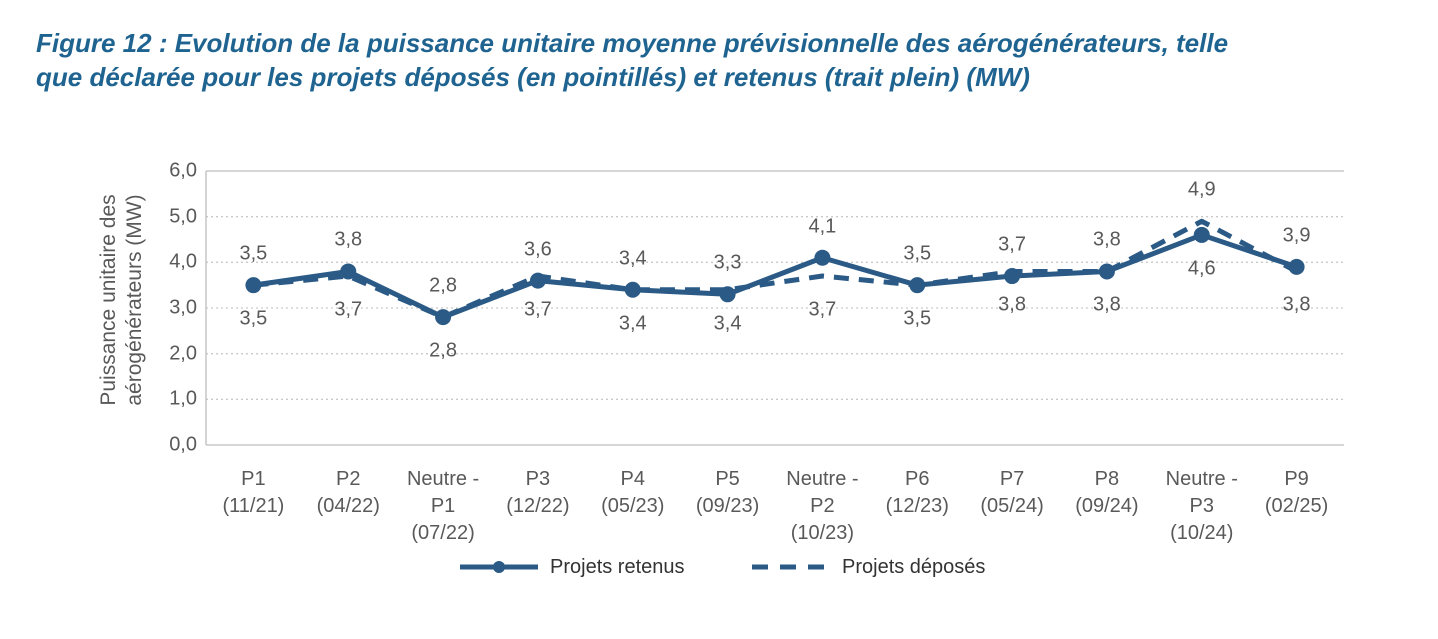  What do you see at coordinates (1012, 244) in the screenshot?
I see `data-label-retenus: 3,7` at bounding box center [1012, 244].